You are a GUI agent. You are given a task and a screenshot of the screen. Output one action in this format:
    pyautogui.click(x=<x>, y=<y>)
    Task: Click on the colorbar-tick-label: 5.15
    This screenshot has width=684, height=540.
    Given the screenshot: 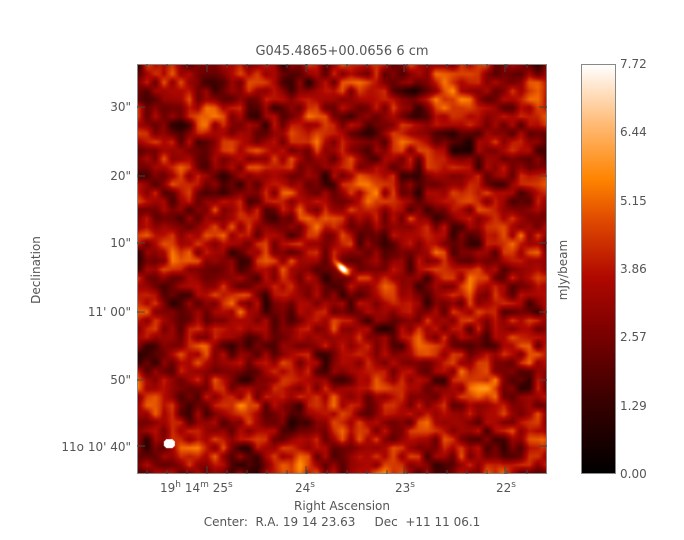 What is the action you would take?
    pyautogui.click(x=633, y=200)
    